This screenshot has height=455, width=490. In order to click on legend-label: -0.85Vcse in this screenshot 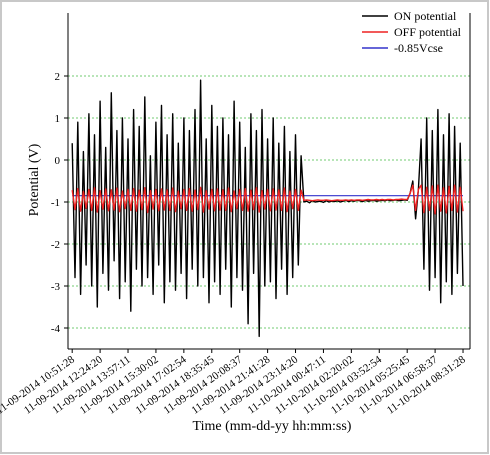, I will do `click(418, 48)`.